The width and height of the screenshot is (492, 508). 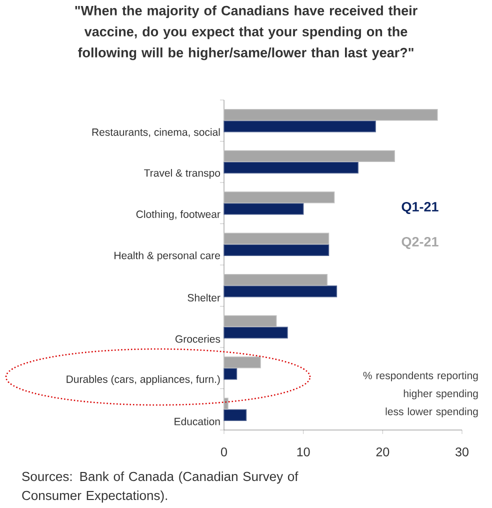 What do you see at coordinates (143, 380) in the screenshot?
I see `y-tick-label: Durables (cars, appliances, furn.)` at bounding box center [143, 380].